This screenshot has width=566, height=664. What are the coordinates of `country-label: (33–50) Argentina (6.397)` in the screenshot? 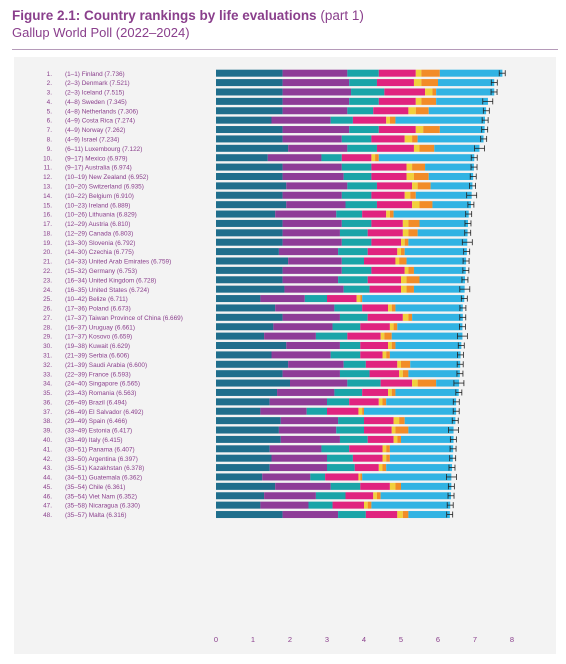 It's located at (101, 459).